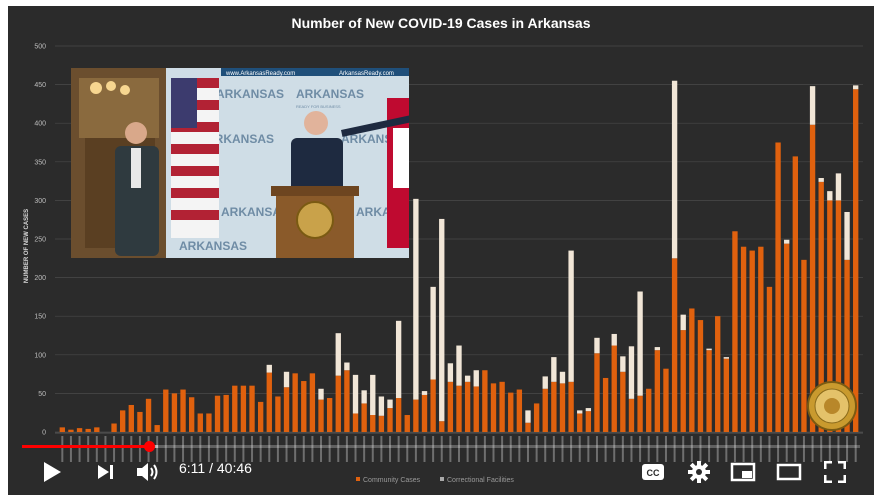 The width and height of the screenshot is (880, 499). I want to click on miniplayer-button, so click(743, 472).